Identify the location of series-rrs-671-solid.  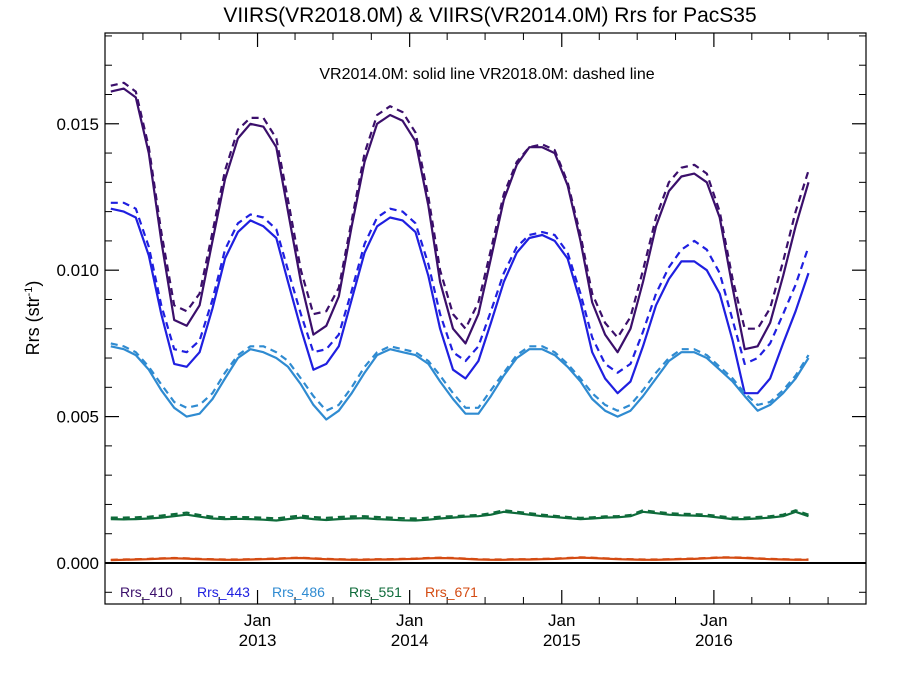
(459, 559).